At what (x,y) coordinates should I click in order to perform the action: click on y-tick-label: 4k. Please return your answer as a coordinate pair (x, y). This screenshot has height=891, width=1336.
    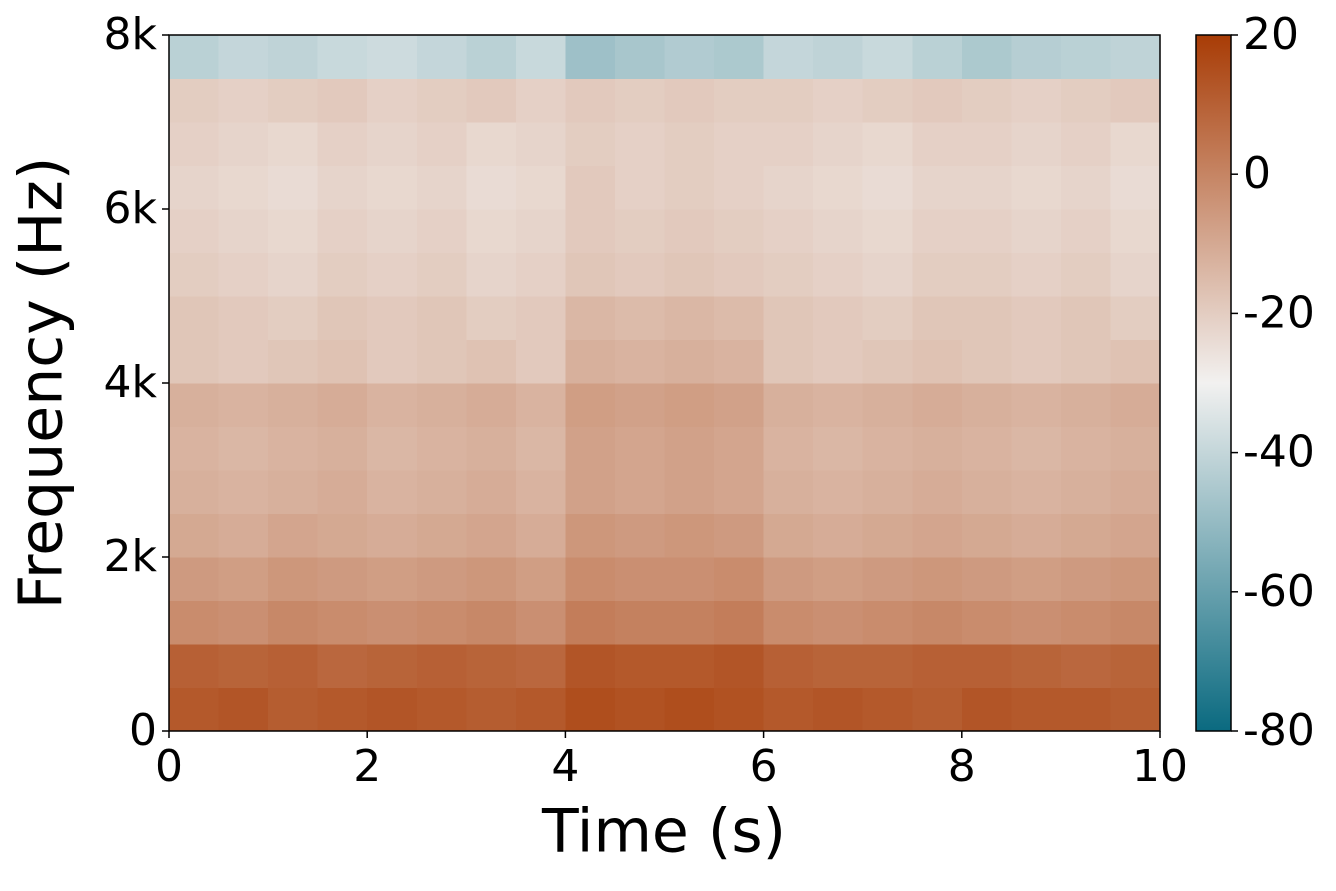
    Looking at the image, I should click on (131, 382).